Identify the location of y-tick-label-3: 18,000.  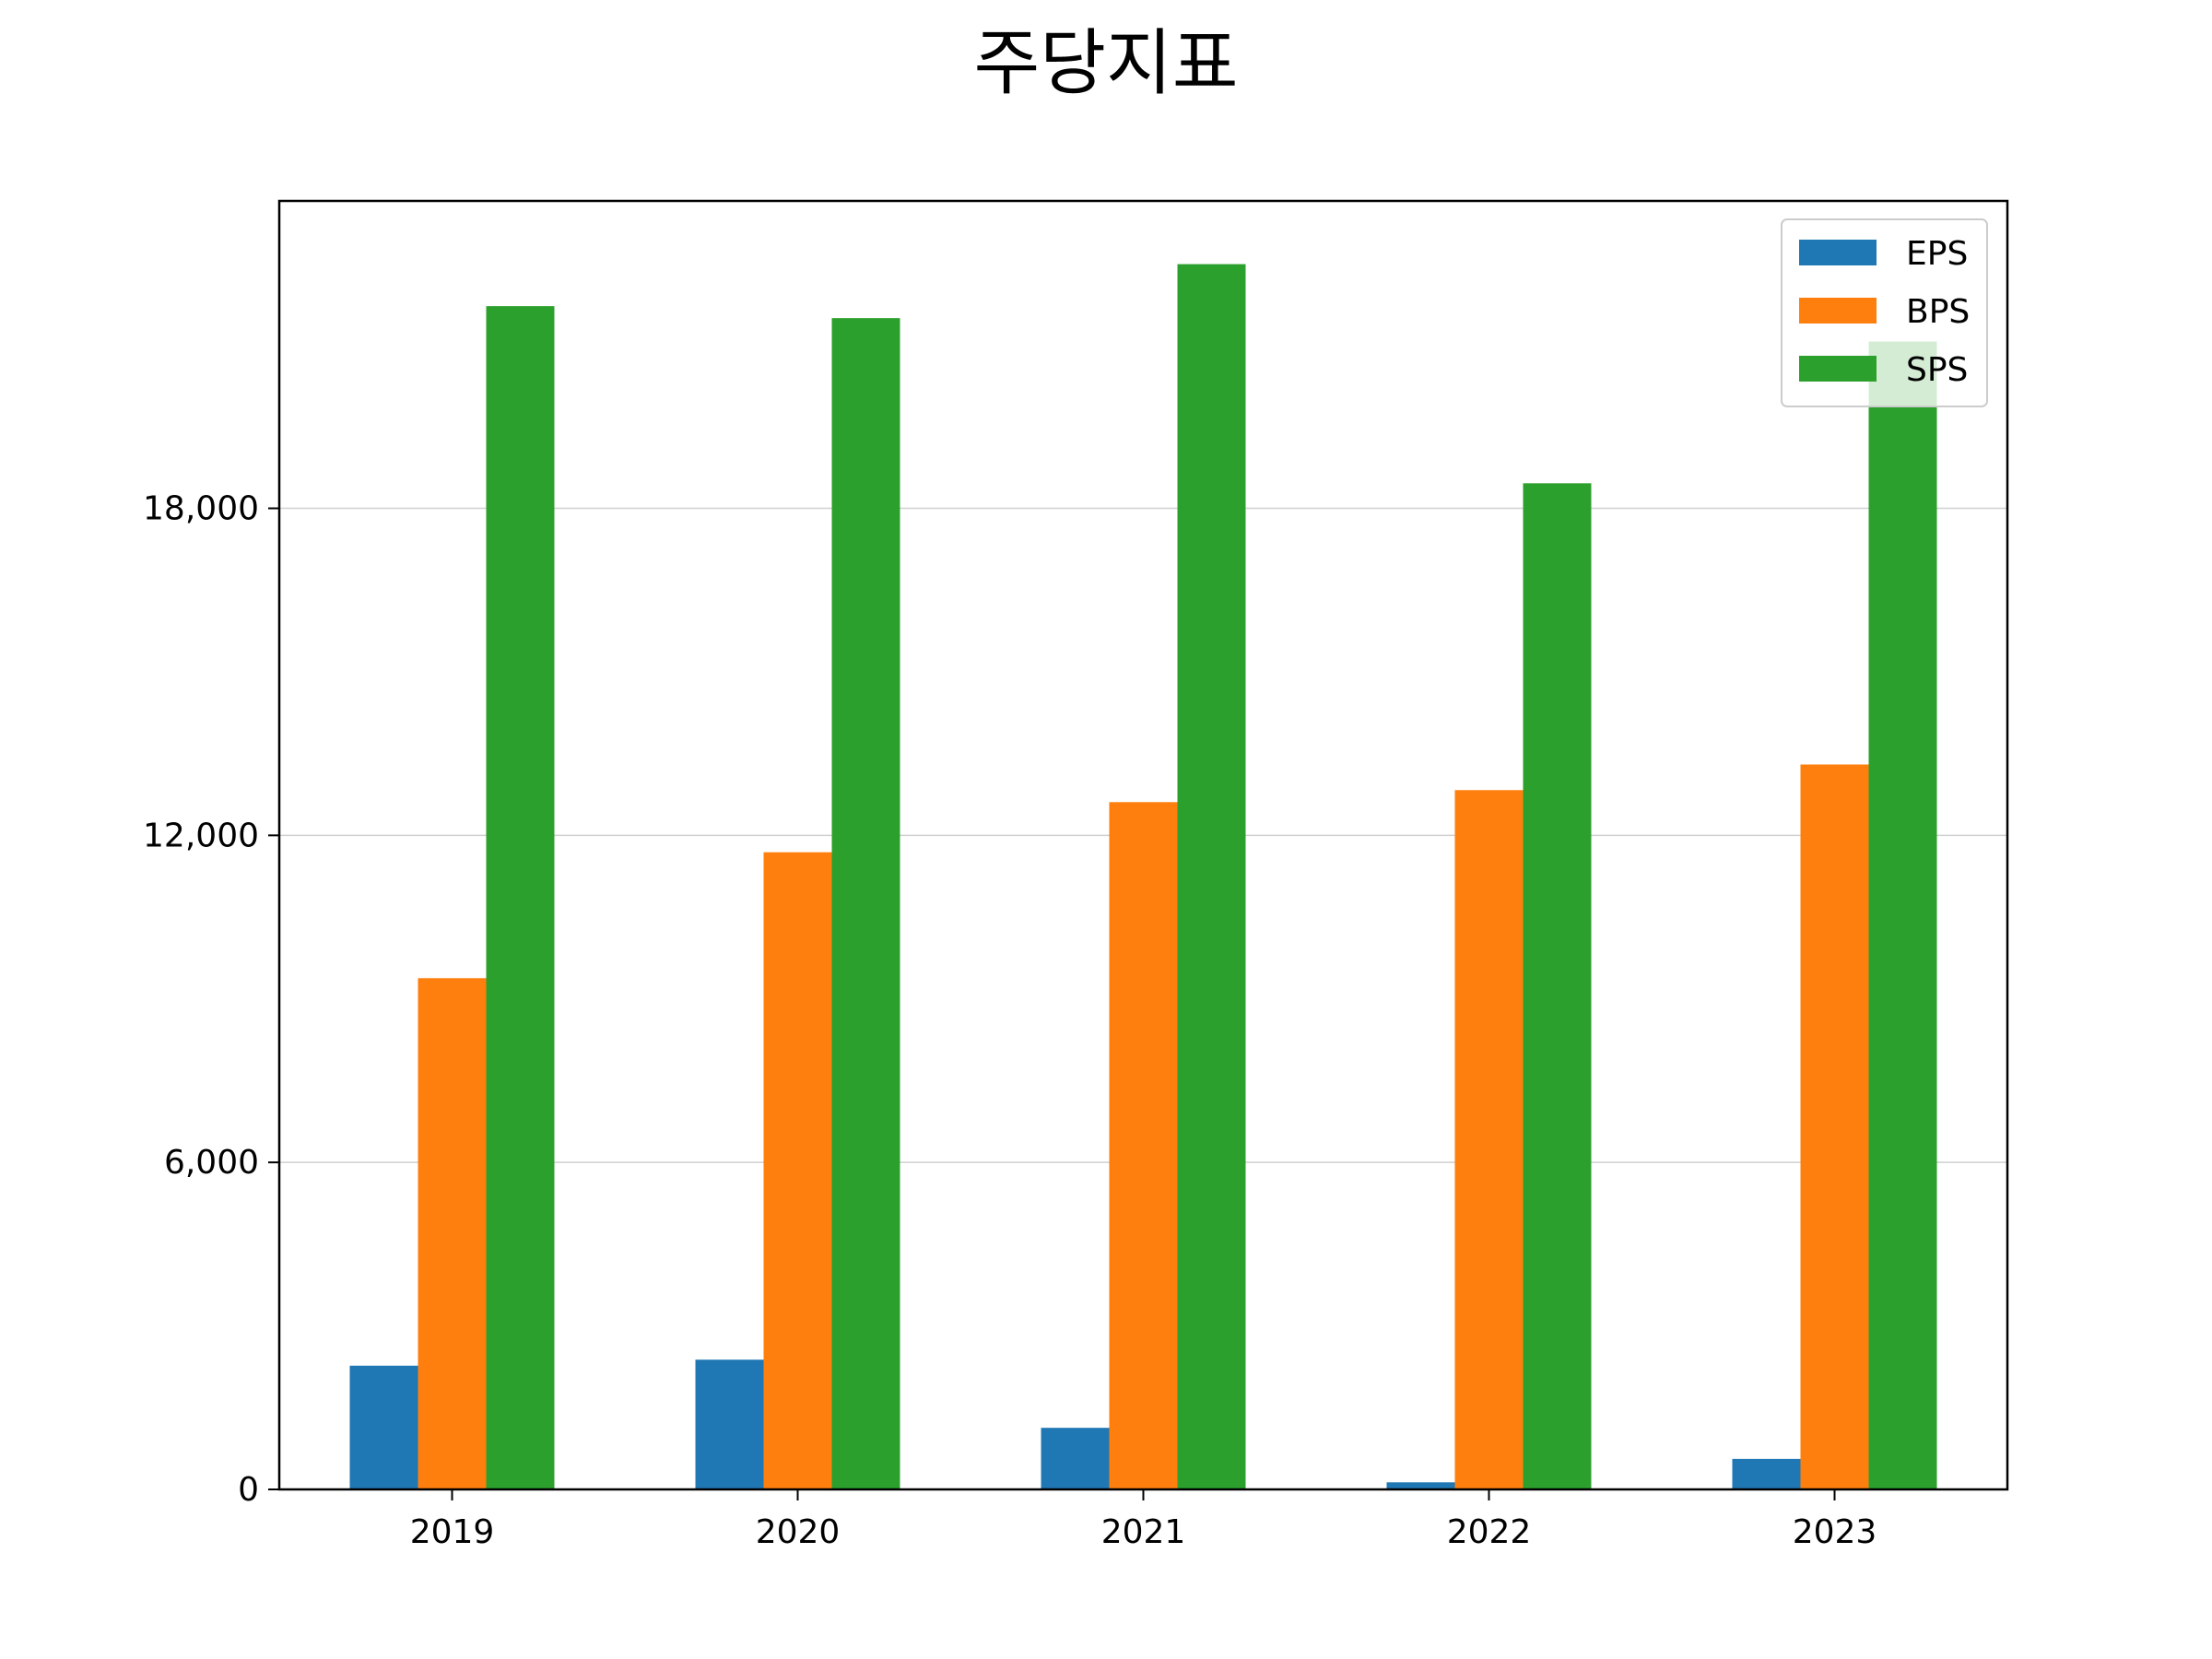
(201, 509).